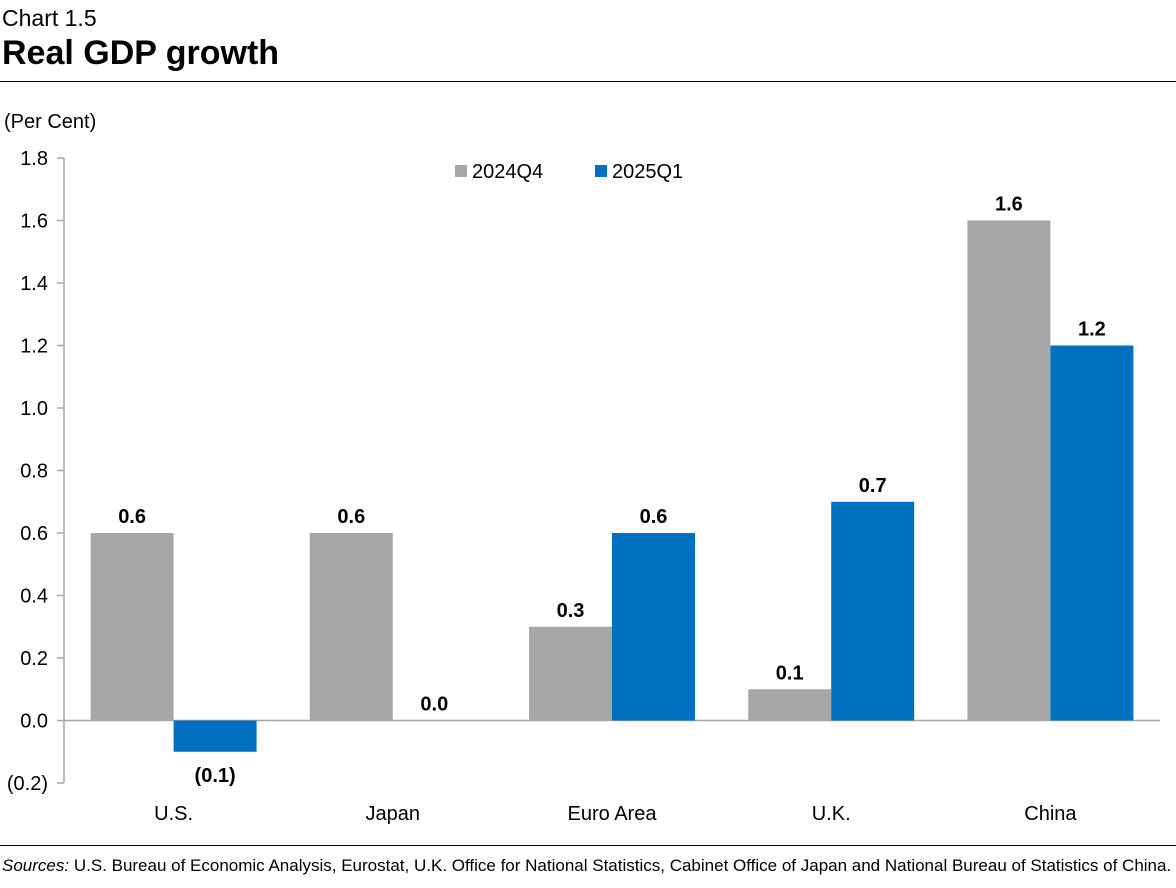 This screenshot has width=1176, height=888. Describe the element at coordinates (873, 486) in the screenshot. I see `data-label-2025q1: 0.7` at that location.